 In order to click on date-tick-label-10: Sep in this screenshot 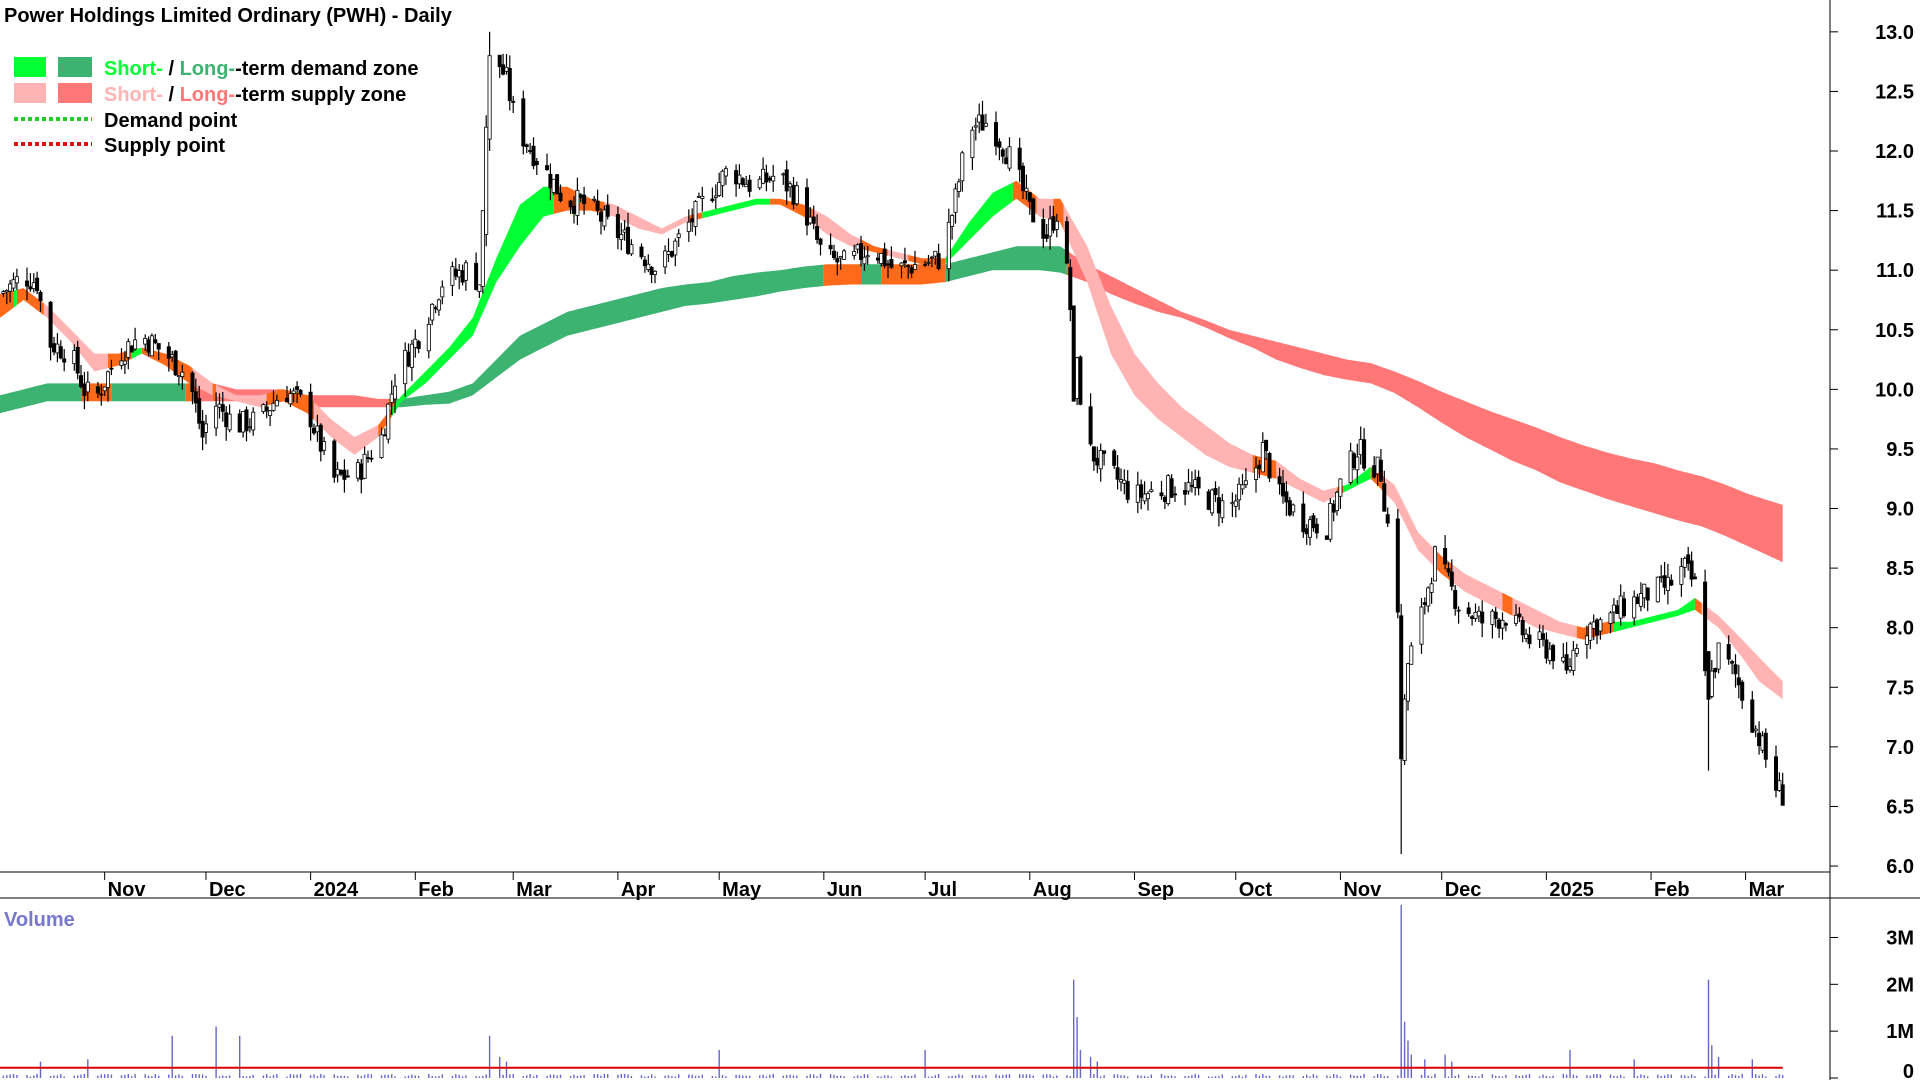, I will do `click(1155, 890)`.